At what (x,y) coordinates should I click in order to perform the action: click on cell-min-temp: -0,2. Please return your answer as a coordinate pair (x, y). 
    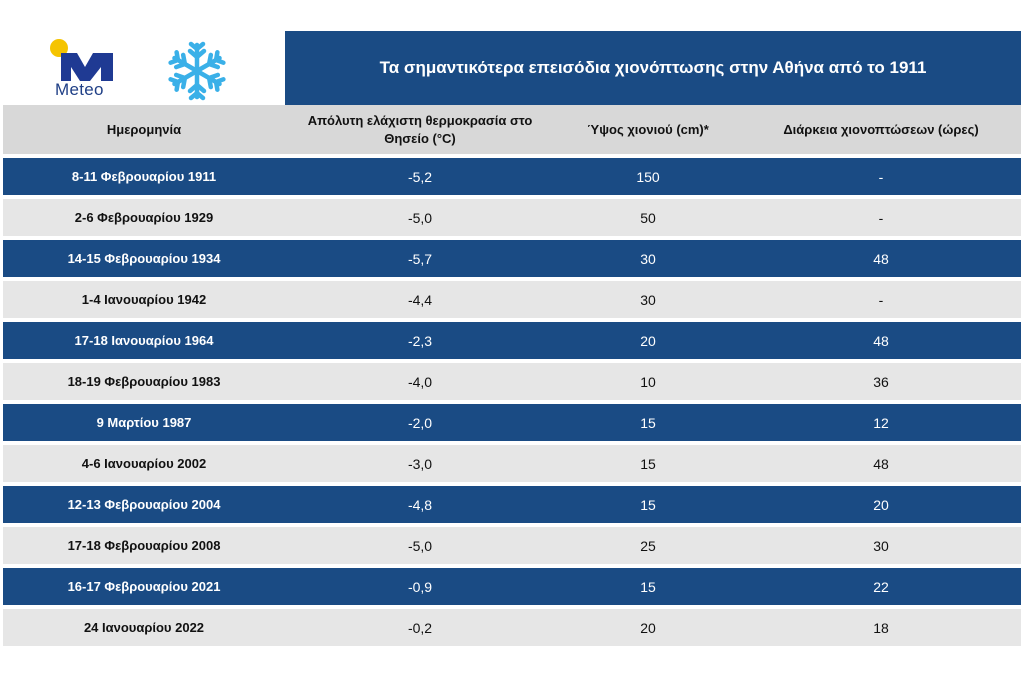
    Looking at the image, I should click on (420, 625).